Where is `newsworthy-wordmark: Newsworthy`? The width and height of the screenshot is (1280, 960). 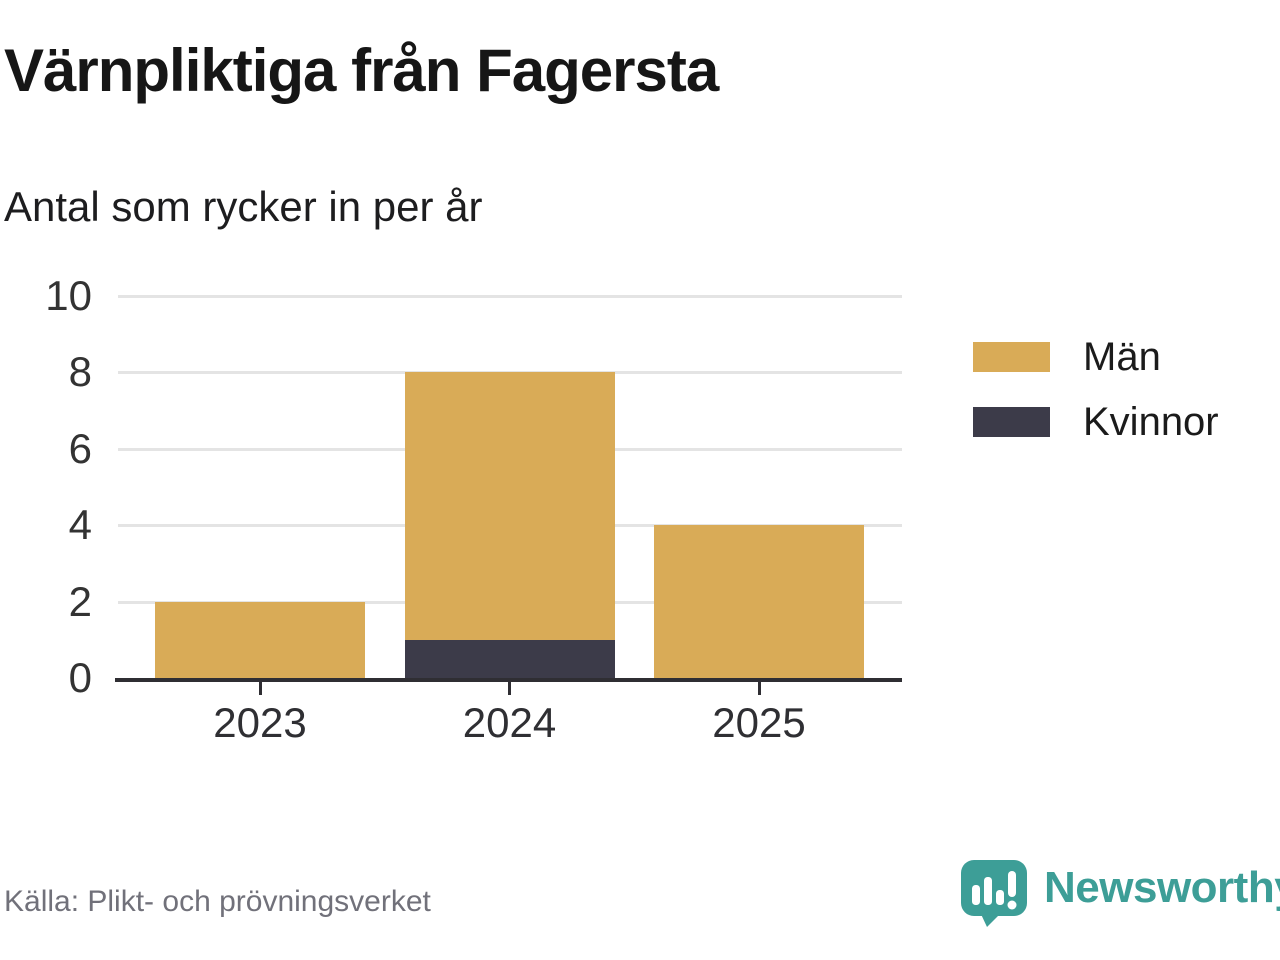 newsworthy-wordmark: Newsworthy is located at coordinates (1162, 887).